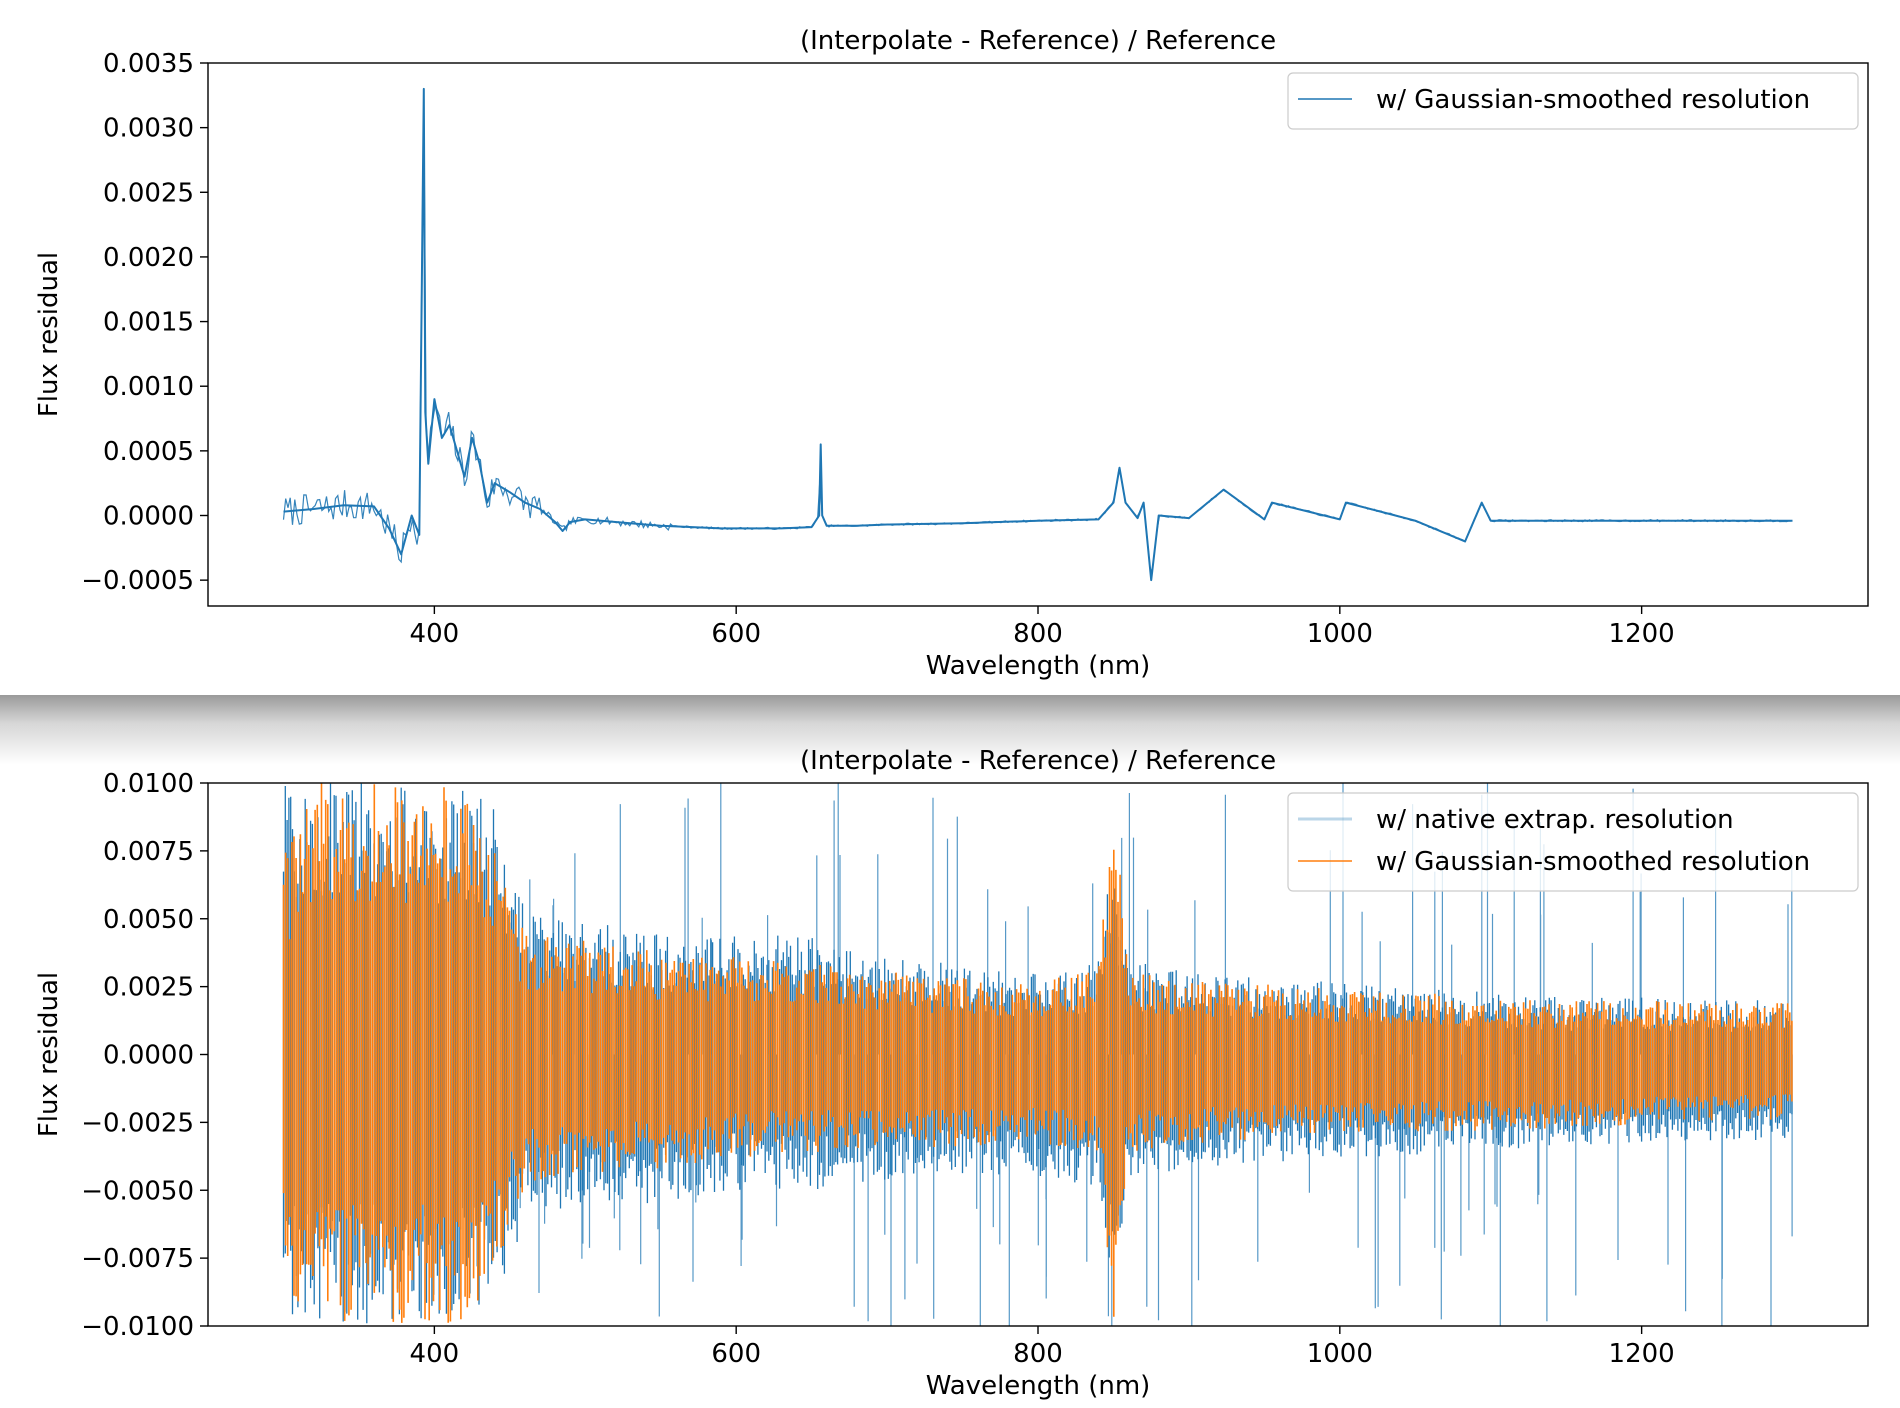 The width and height of the screenshot is (1900, 1408). What do you see at coordinates (148, 129) in the screenshot?
I see `y-tick-label: 0.0030` at bounding box center [148, 129].